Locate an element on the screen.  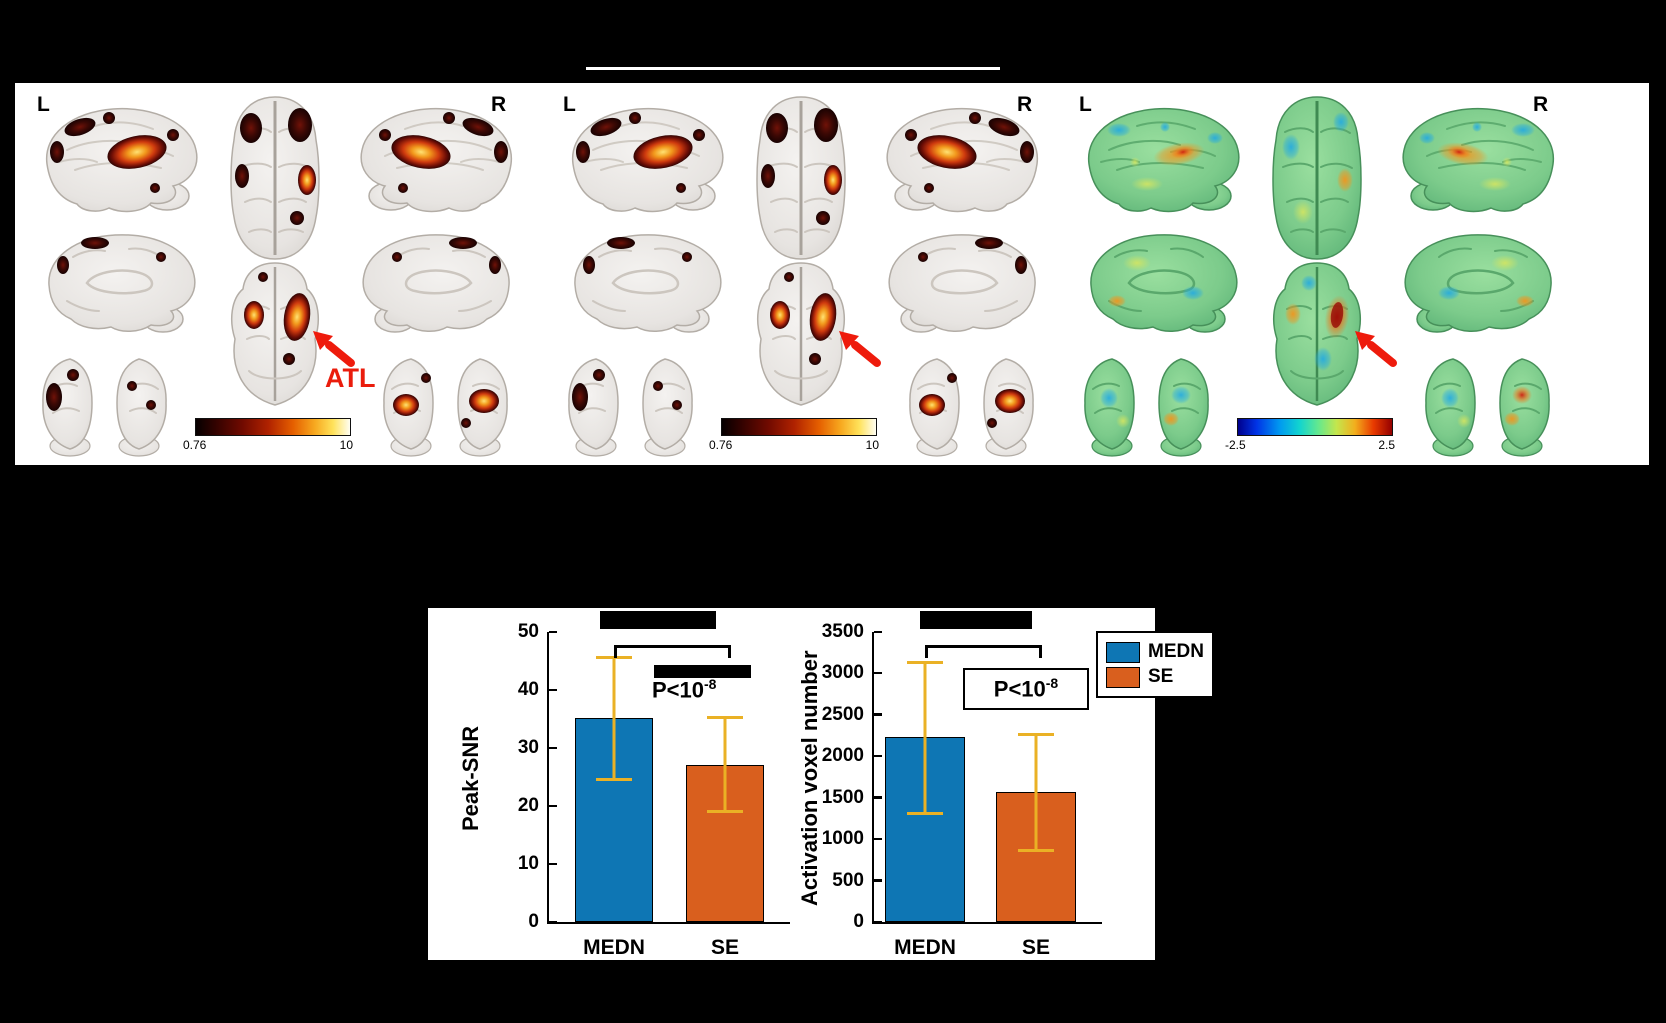
plot-area: 0 10 20 30 40 50 MEDN SE is located at coordinates (654, 790).